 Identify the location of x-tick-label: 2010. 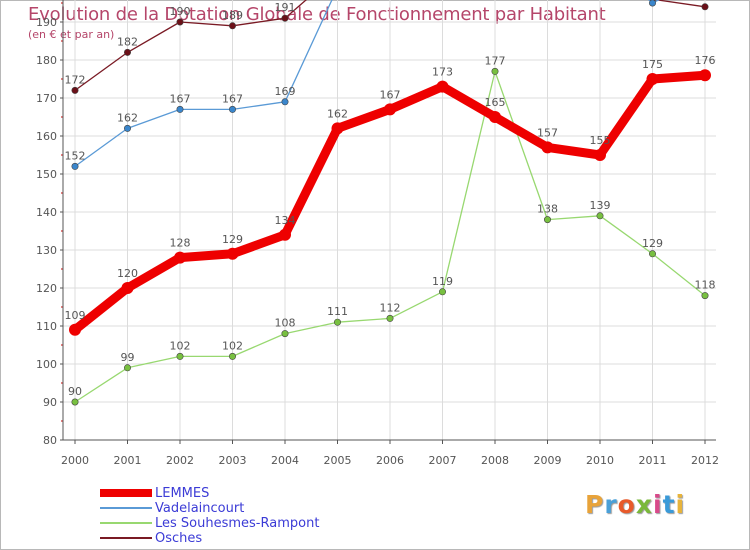
(600, 460).